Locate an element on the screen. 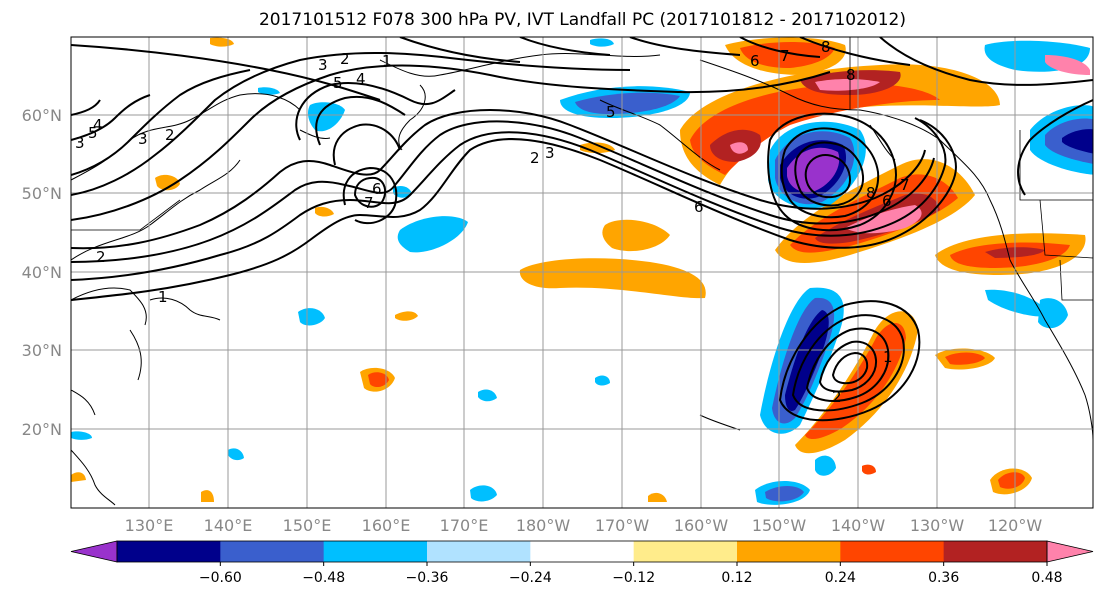 The height and width of the screenshot is (601, 1105). lon-tick-label: 170°E is located at coordinates (464, 525).